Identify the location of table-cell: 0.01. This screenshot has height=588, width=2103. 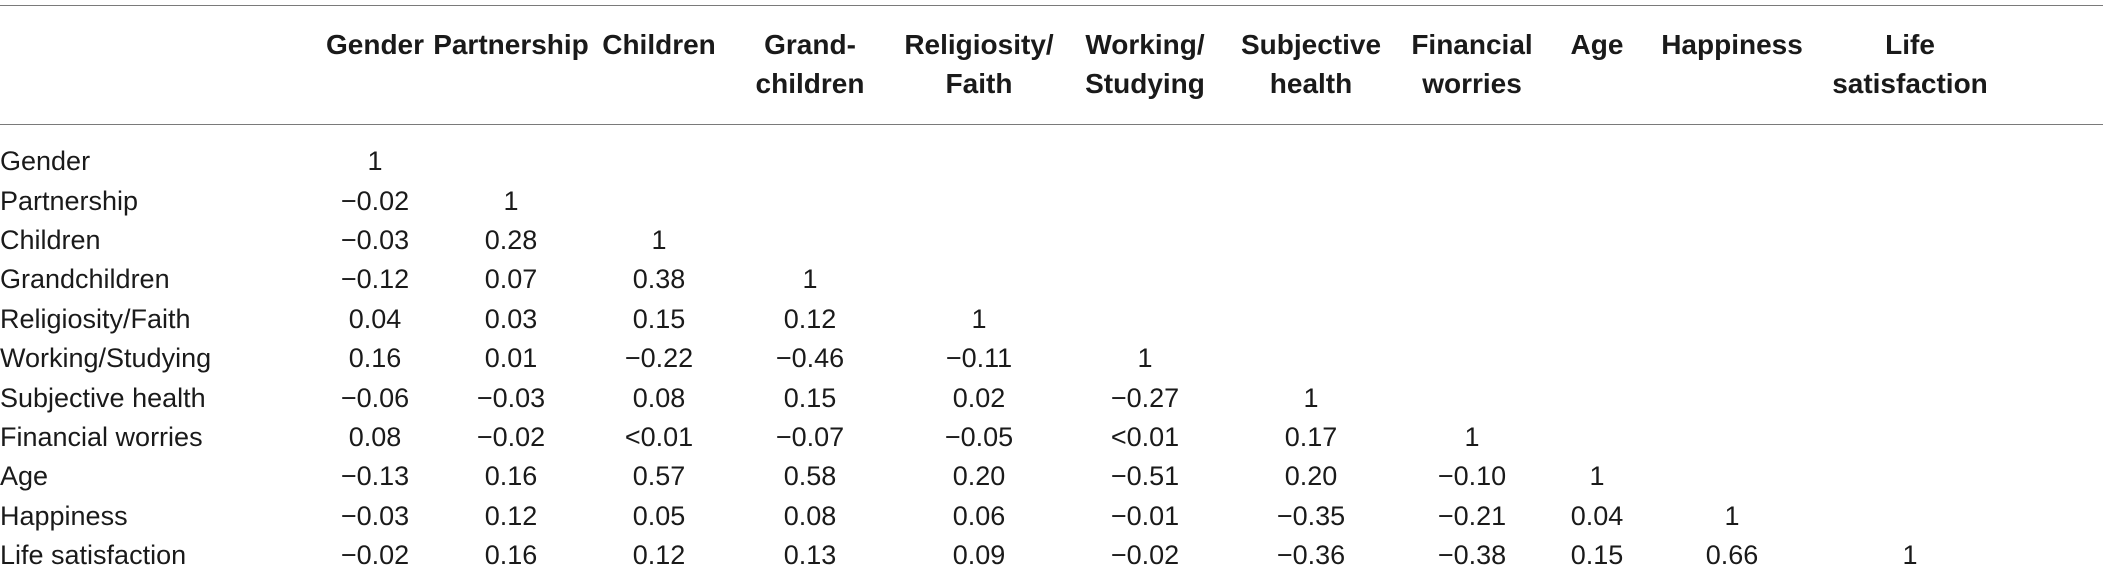
(511, 358).